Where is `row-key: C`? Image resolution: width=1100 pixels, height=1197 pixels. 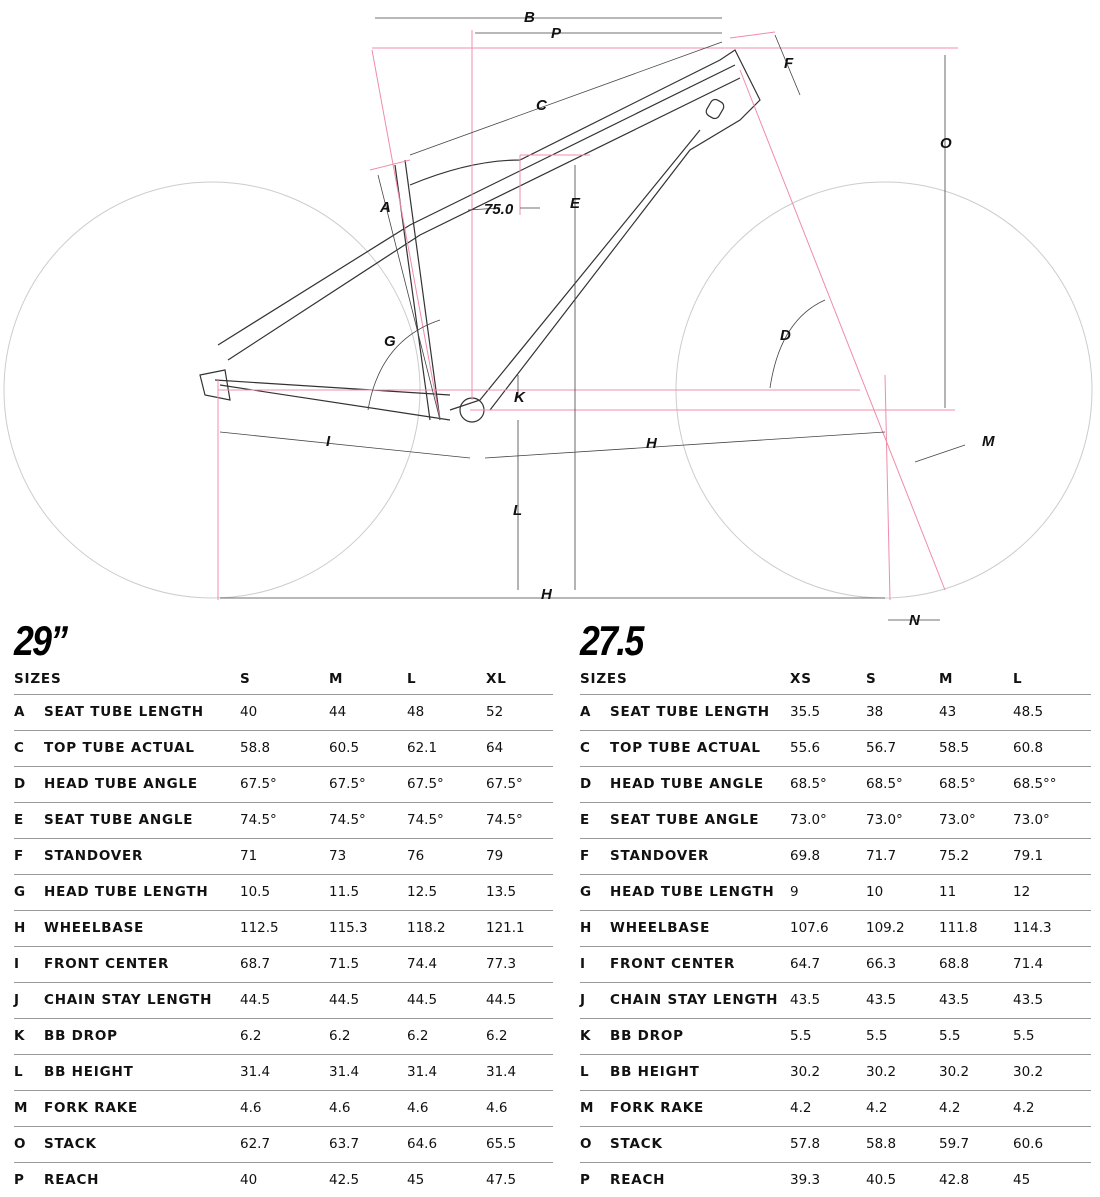
row-key: C is located at coordinates (585, 748).